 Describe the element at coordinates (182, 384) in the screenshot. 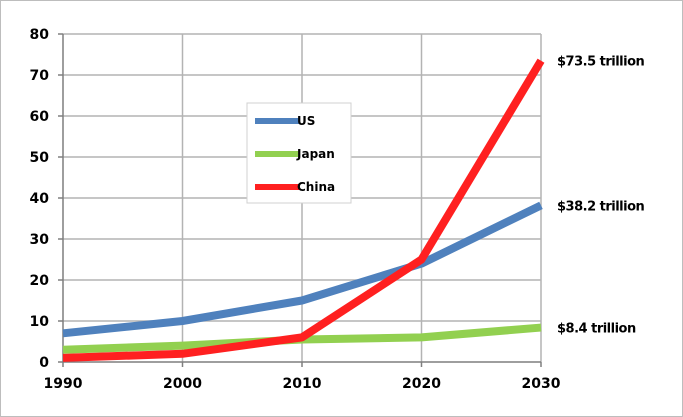

I see `x-tick-label: 2000` at that location.